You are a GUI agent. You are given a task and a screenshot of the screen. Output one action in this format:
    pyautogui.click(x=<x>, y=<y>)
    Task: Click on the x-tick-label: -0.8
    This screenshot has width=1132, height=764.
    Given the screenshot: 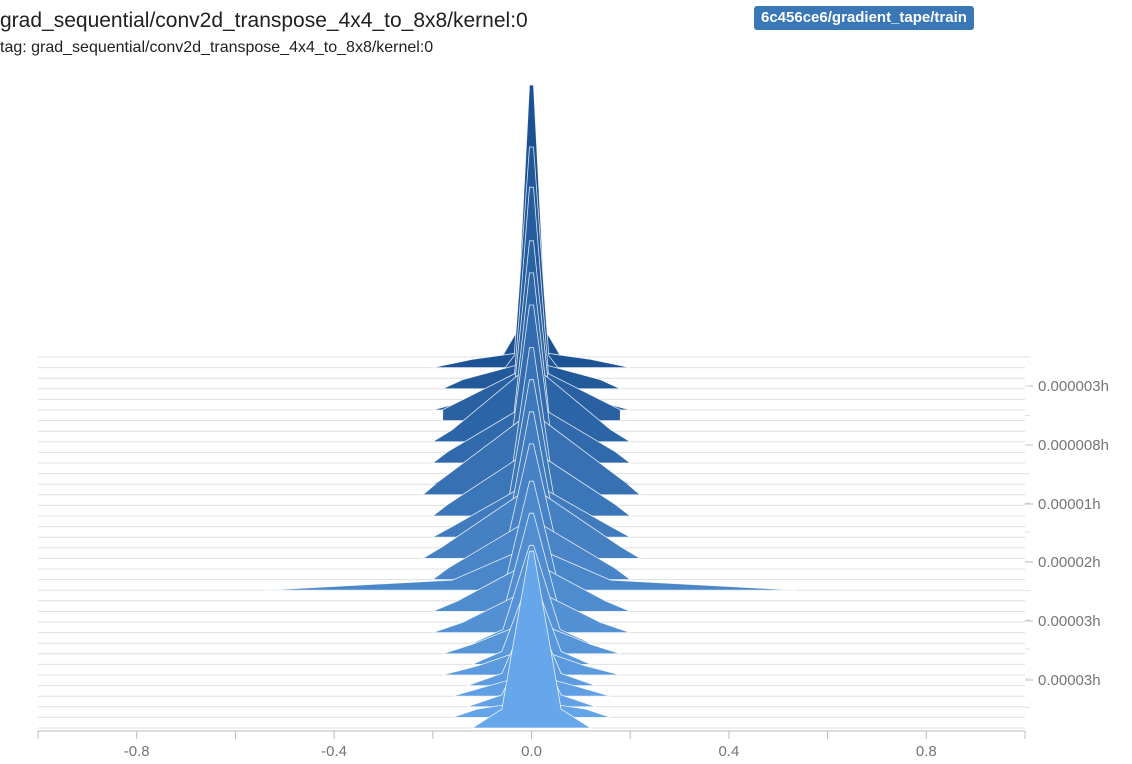 What is the action you would take?
    pyautogui.click(x=137, y=751)
    